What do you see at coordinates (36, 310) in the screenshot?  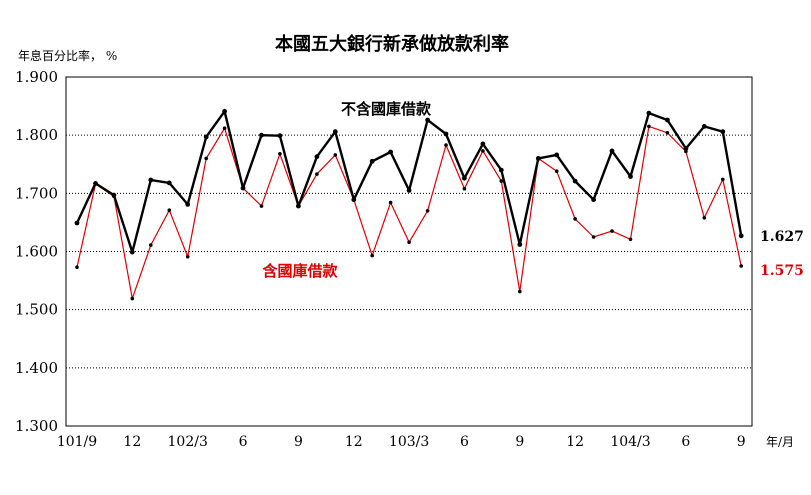 I see `y-tick-label: 1.500` at bounding box center [36, 310].